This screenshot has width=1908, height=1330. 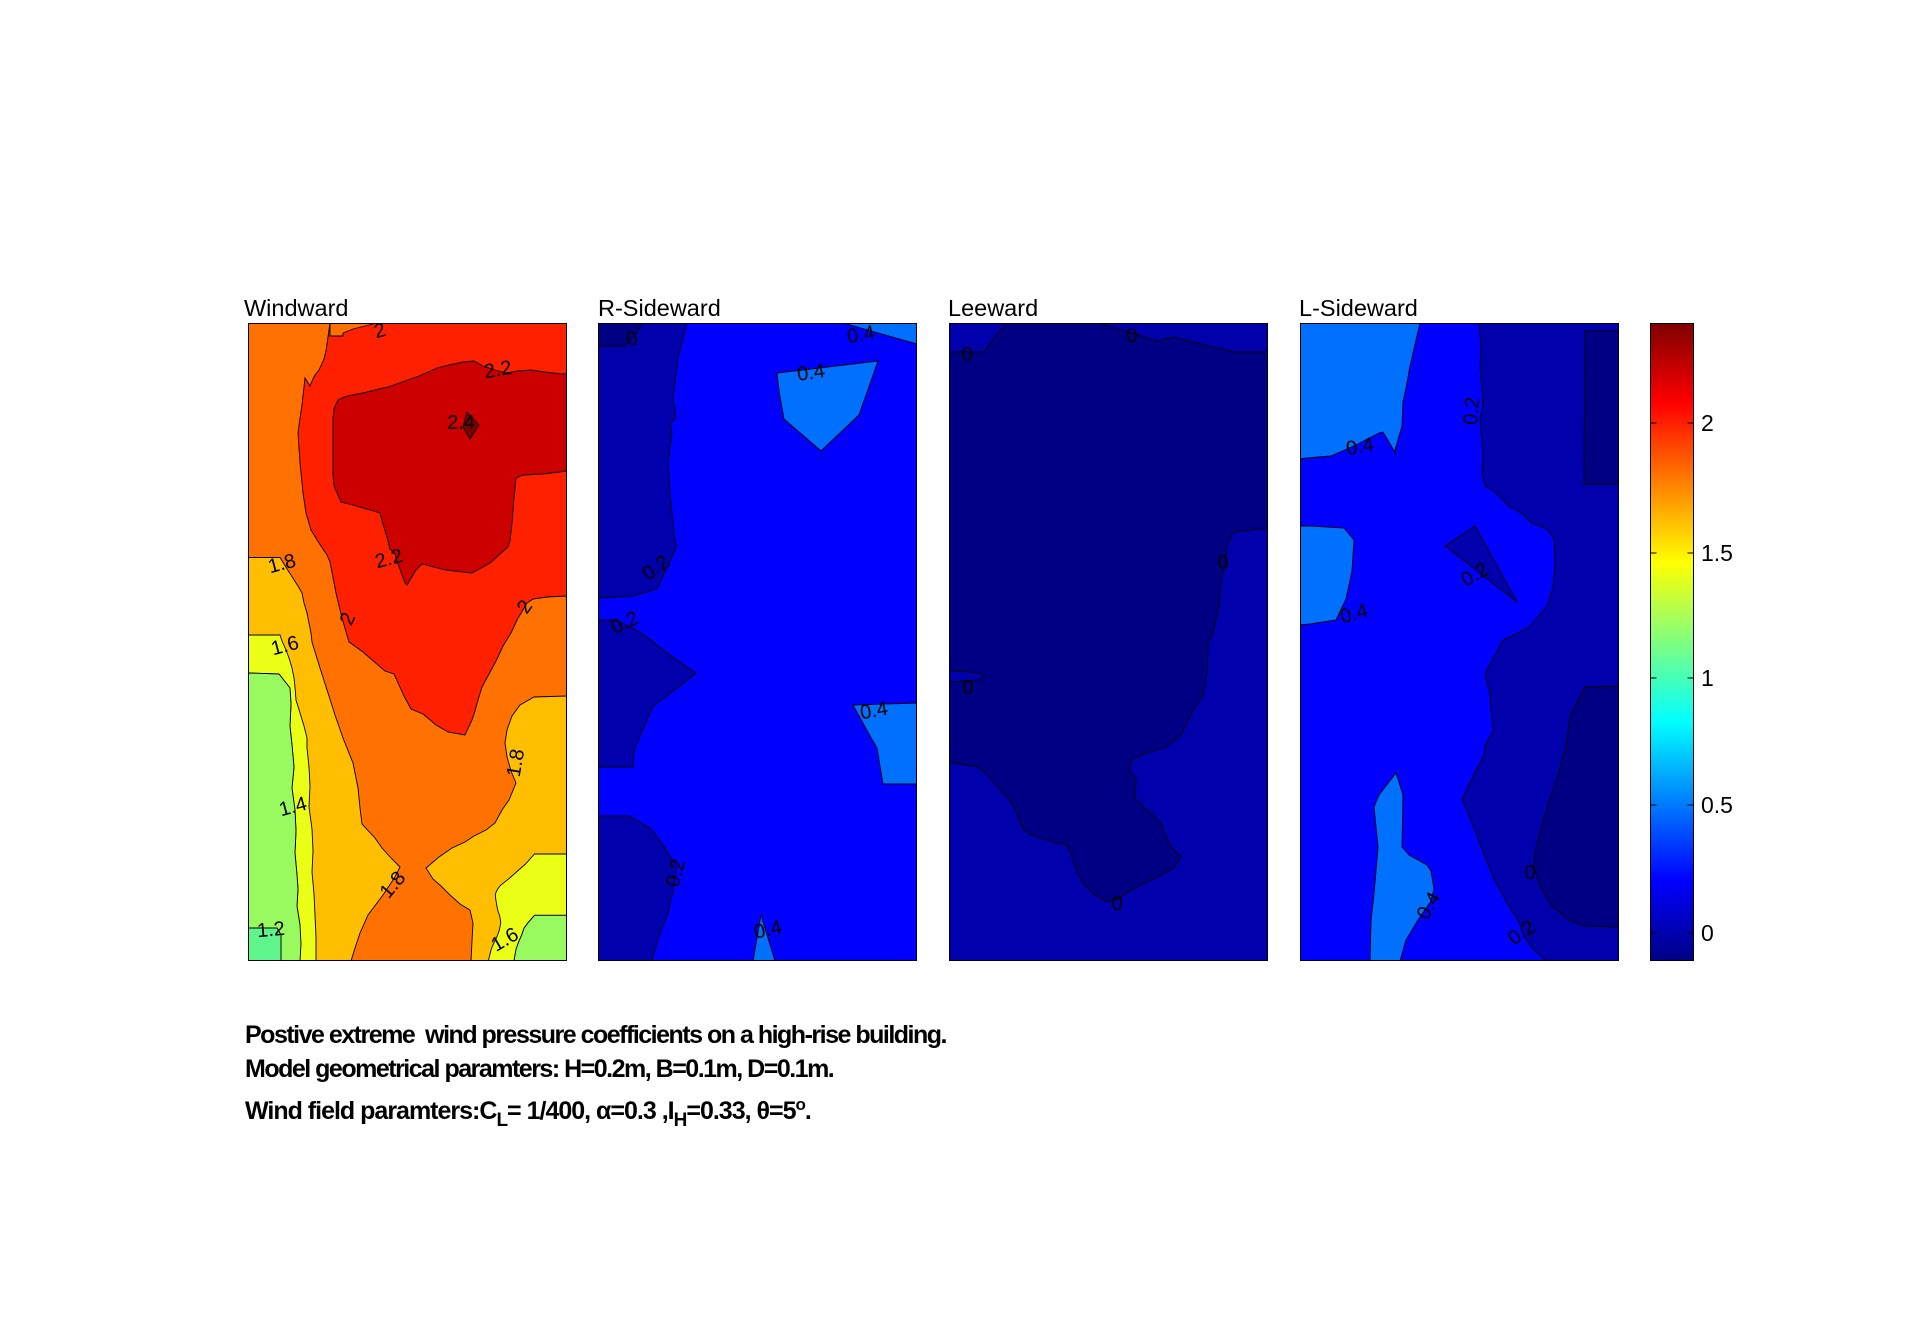 What do you see at coordinates (461, 423) in the screenshot?
I see `svg-text: 2.4` at bounding box center [461, 423].